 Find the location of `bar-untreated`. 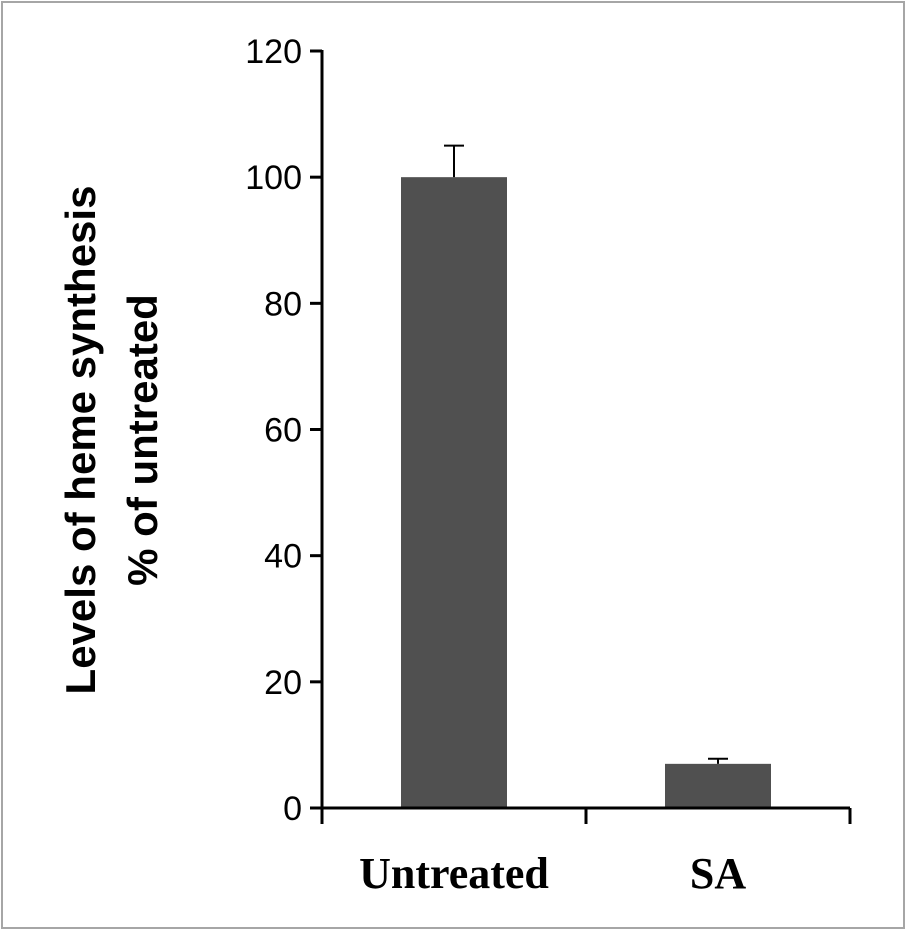

bar-untreated is located at coordinates (454, 492).